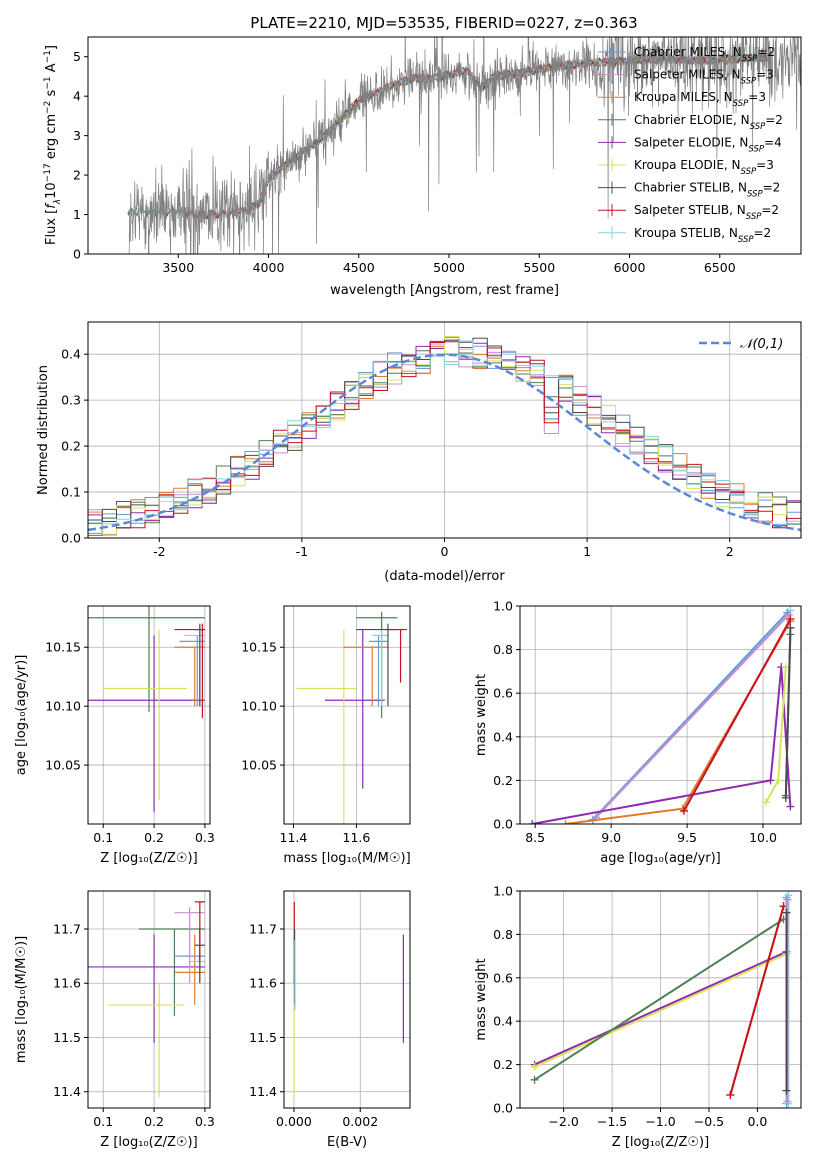 Image resolution: width=819 pixels, height=1170 pixels. I want to click on residual-histogram-kroupa_stelib, so click(444, 432).